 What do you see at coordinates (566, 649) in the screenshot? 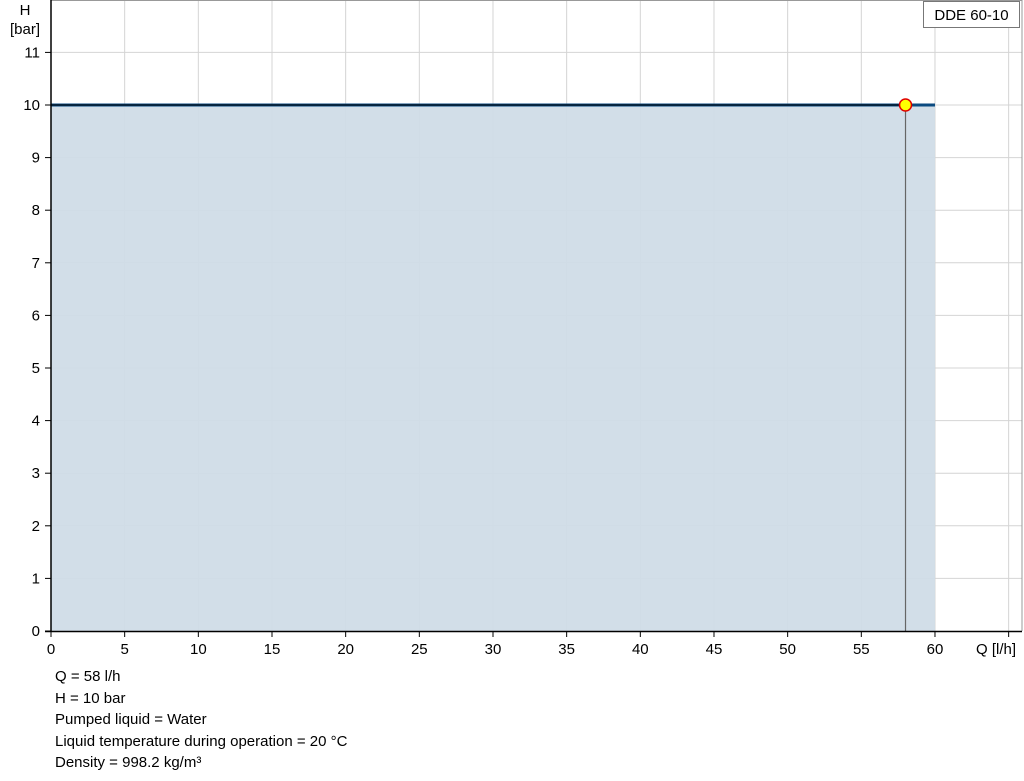
I see `x-tick-label: 35` at bounding box center [566, 649].